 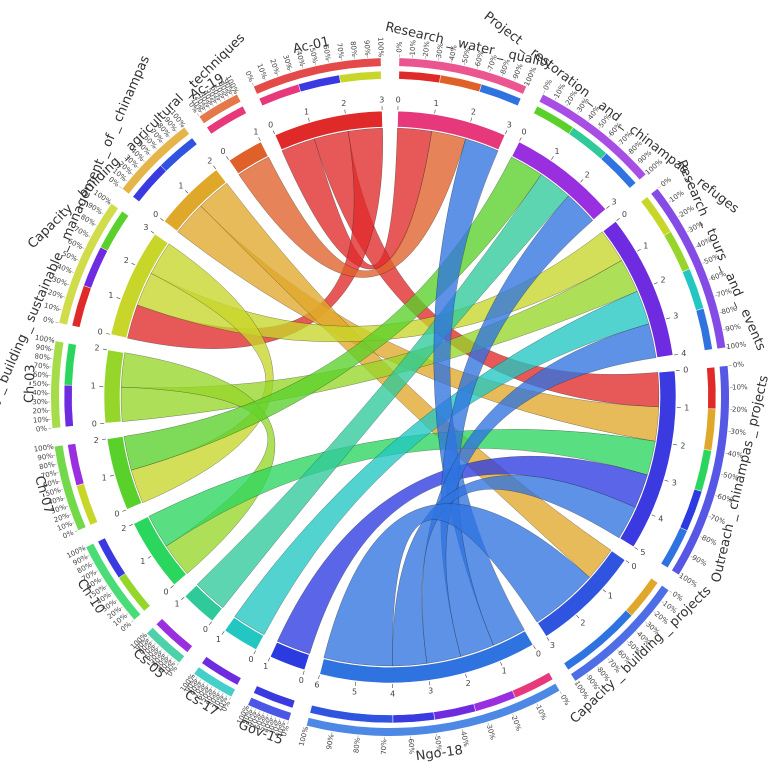 What do you see at coordinates (340, 50) in the screenshot?
I see `percent-tick-label-ac-01-7: 70%` at bounding box center [340, 50].